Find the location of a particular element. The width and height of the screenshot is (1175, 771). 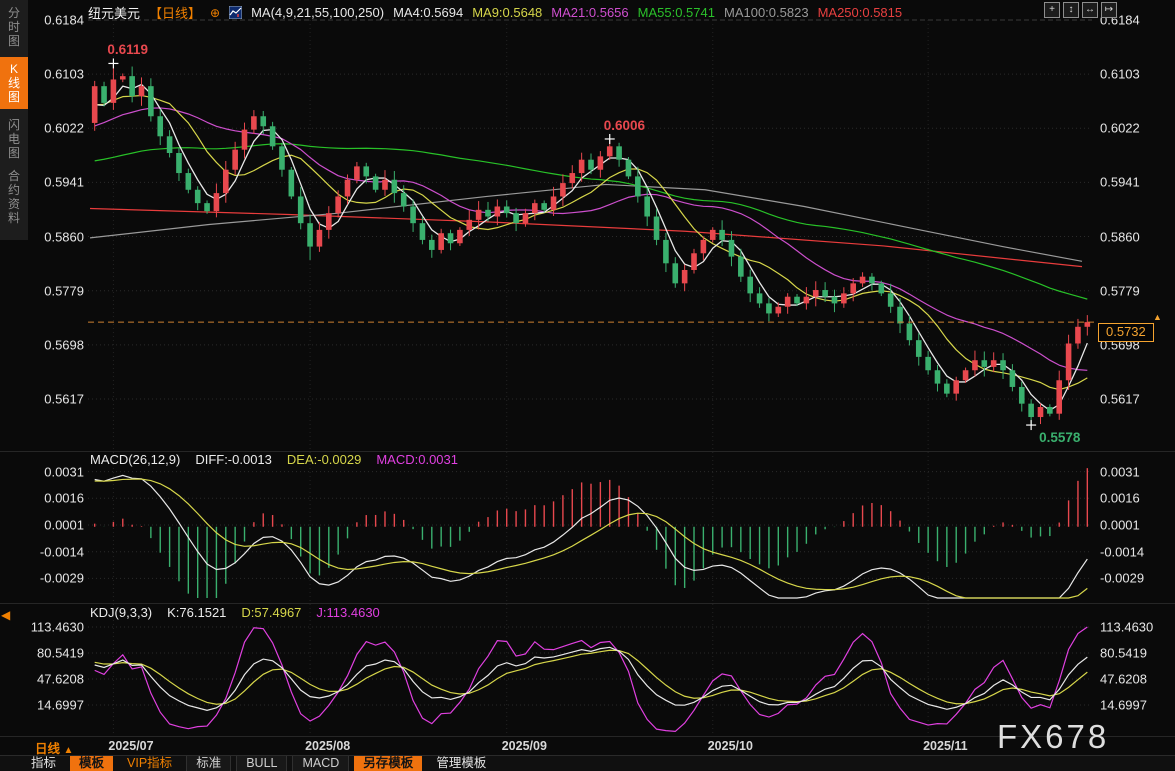

period-selector: 日线 ▲ is located at coordinates (54, 747).